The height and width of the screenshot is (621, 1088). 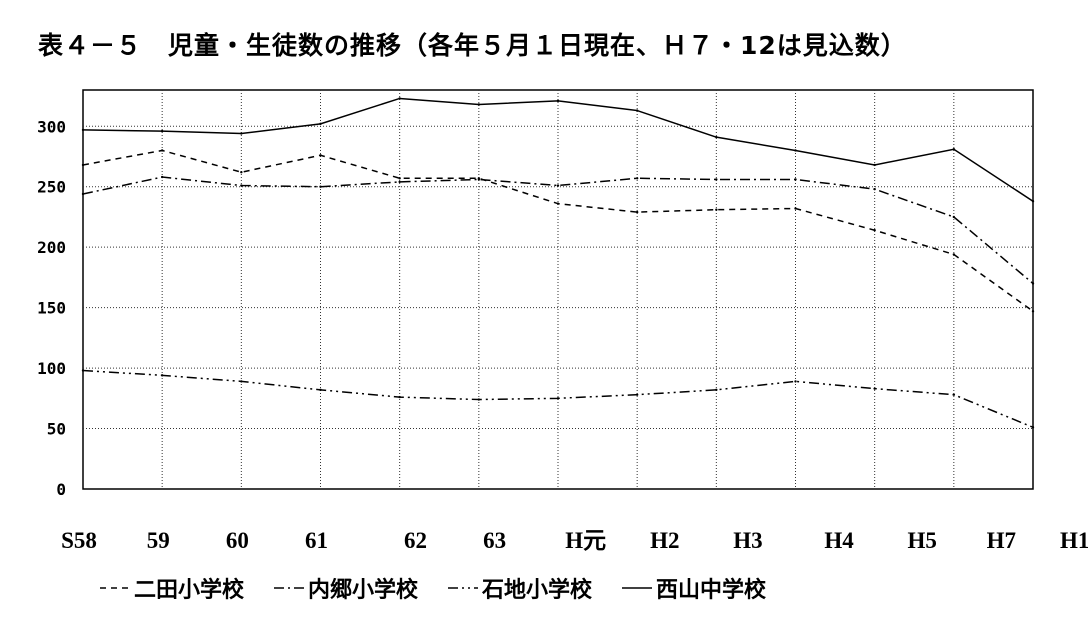 I want to click on legend-label: 二田小学校, so click(x=189, y=590).